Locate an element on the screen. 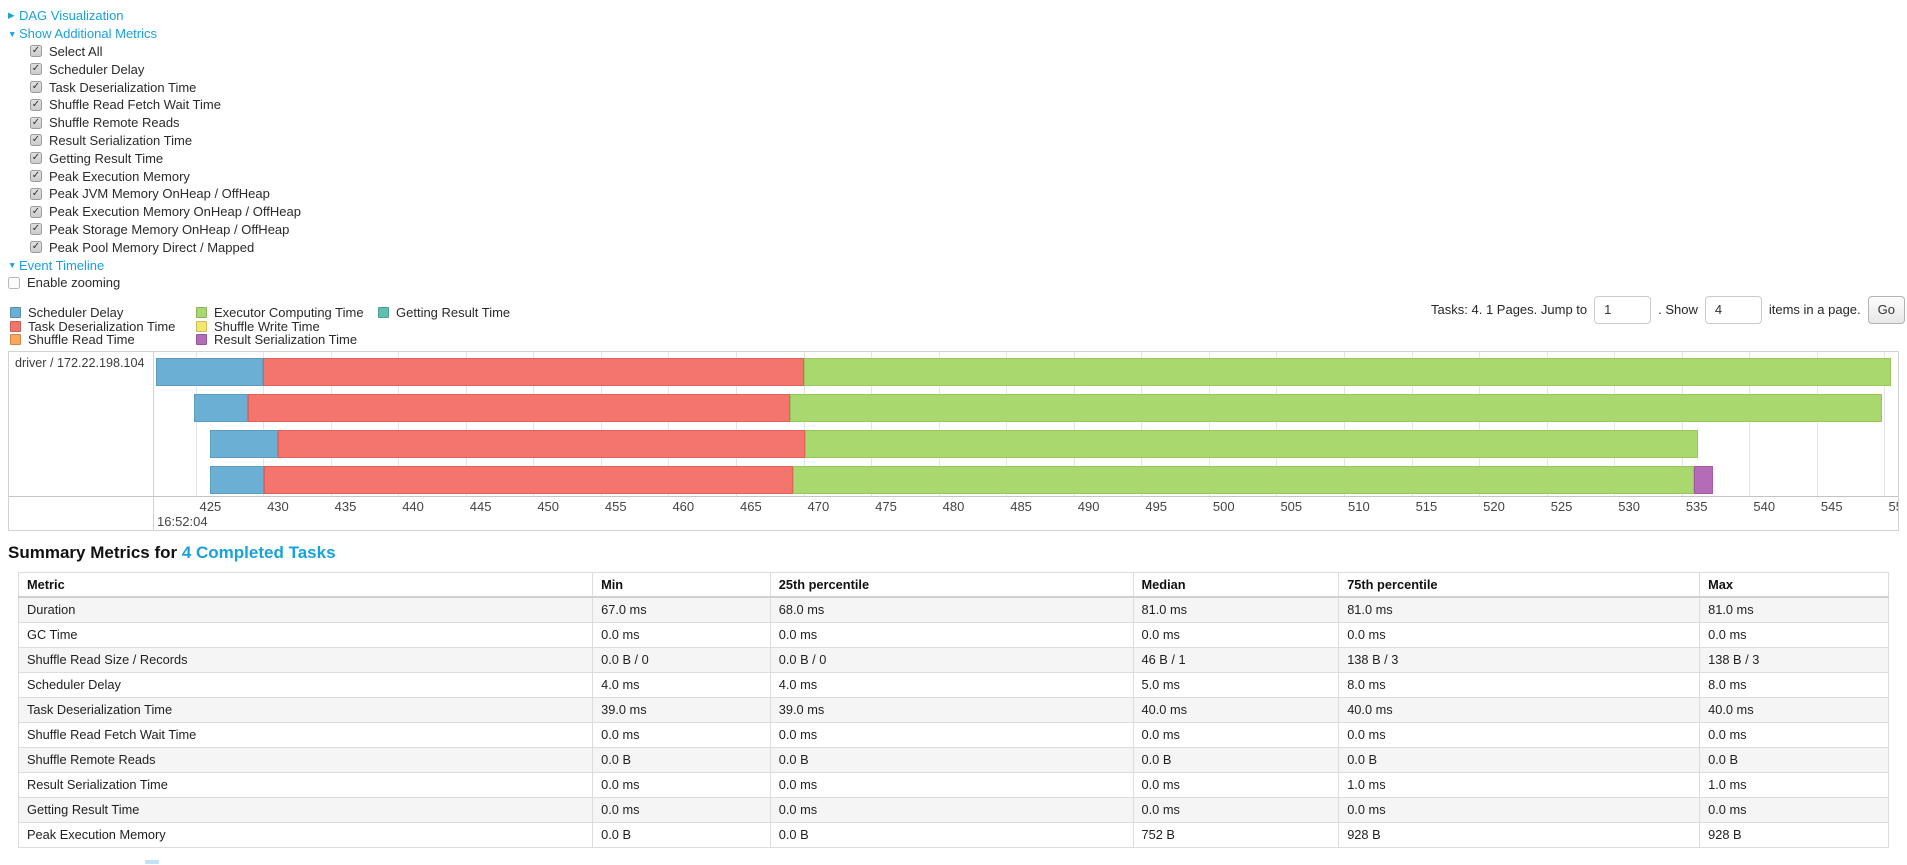  metric-checkbox-label: Task Deserialization Time is located at coordinates (123, 87).